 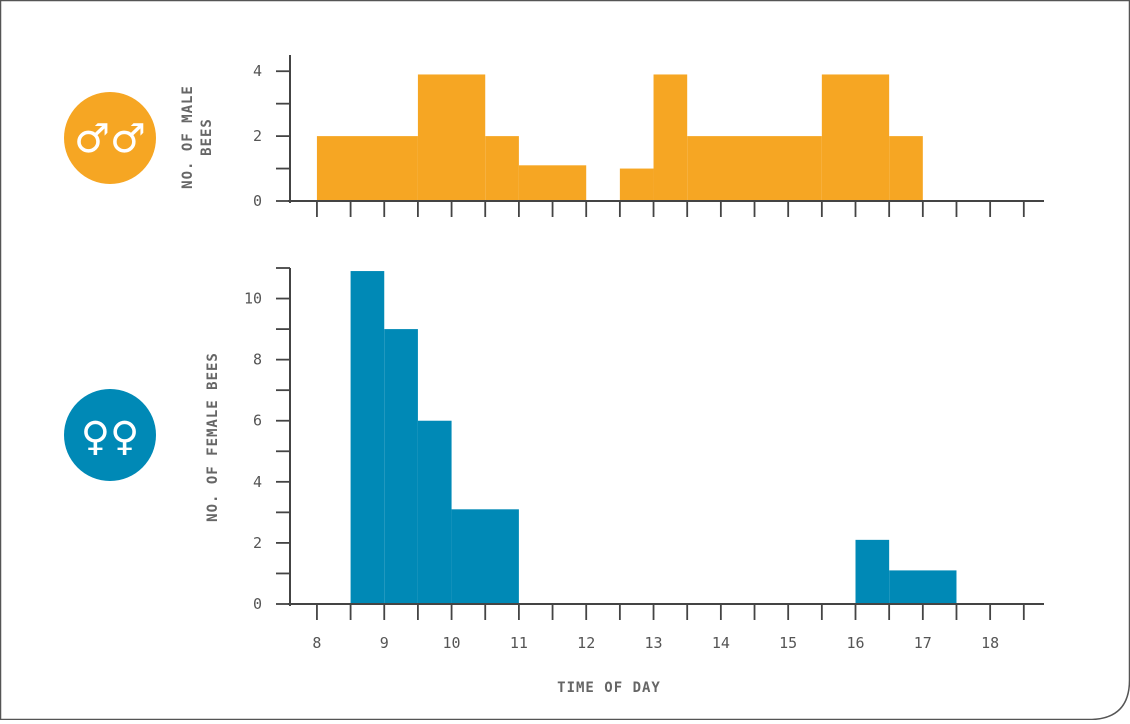 I want to click on female-y-tick-label: 8, so click(x=257, y=360).